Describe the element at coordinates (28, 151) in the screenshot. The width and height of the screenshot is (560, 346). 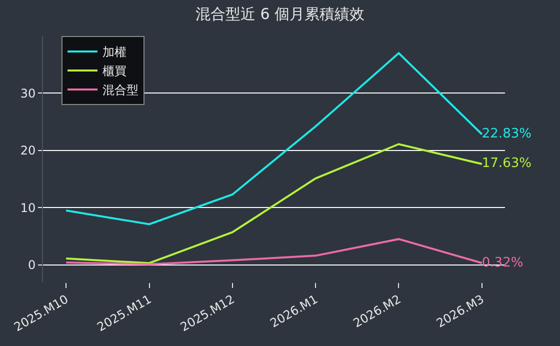
I see `y-tick-label: 20` at that location.